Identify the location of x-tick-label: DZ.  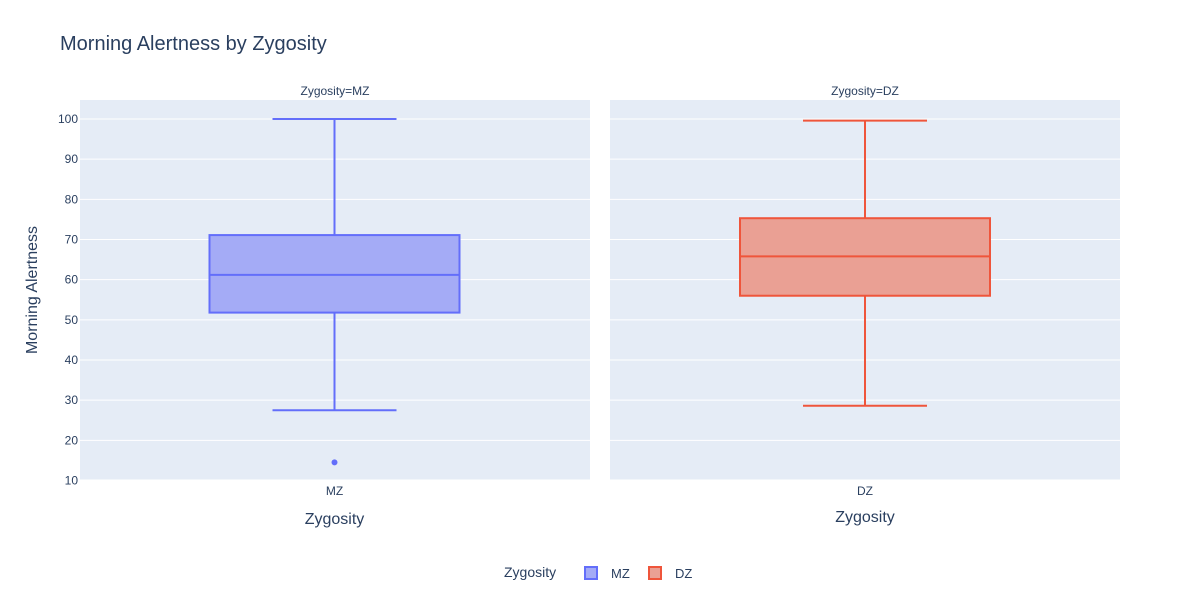
(865, 491).